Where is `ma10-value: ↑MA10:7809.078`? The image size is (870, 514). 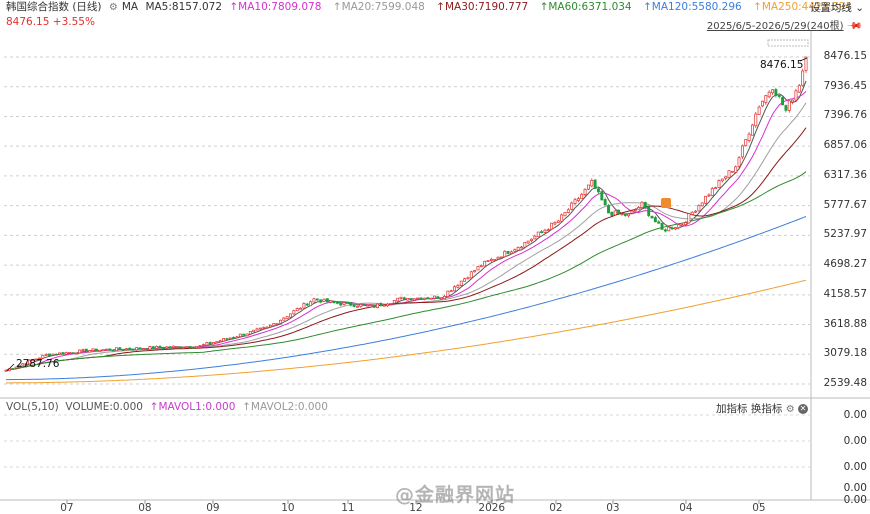
ma10-value: ↑MA10:7809.078 is located at coordinates (275, 7).